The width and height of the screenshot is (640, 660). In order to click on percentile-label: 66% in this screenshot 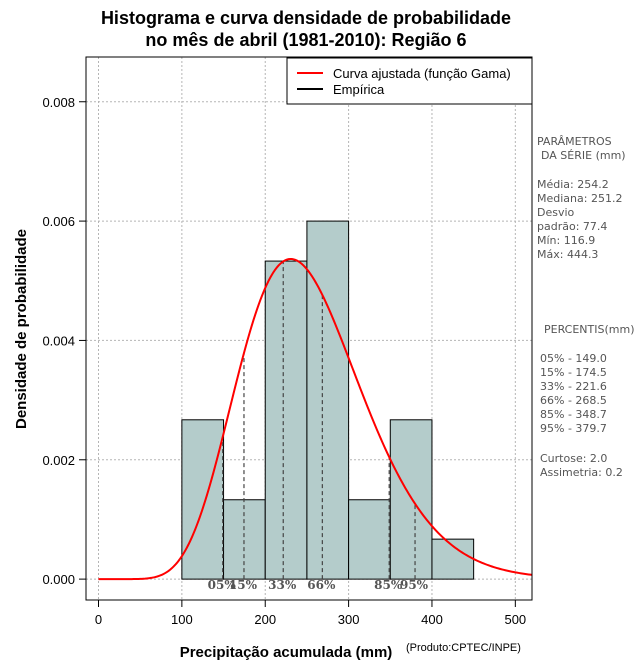, I will do `click(321, 585)`.